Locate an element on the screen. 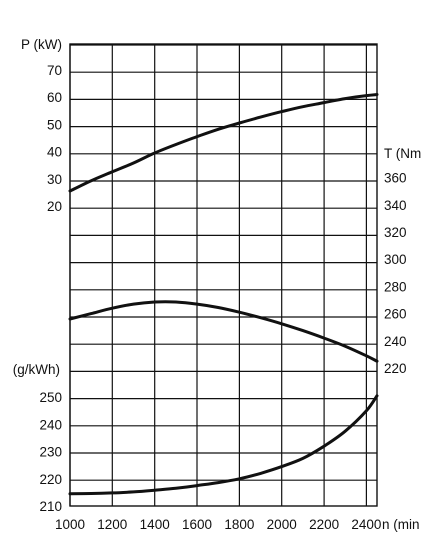  torque-tick-label: 340 is located at coordinates (395, 205).